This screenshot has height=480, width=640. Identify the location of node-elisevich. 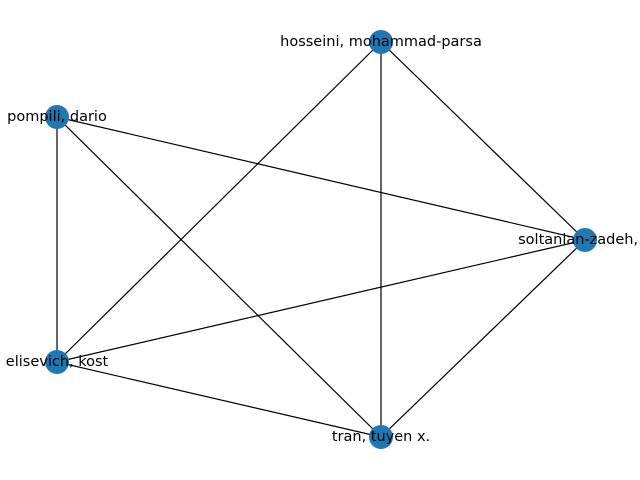
(57, 362).